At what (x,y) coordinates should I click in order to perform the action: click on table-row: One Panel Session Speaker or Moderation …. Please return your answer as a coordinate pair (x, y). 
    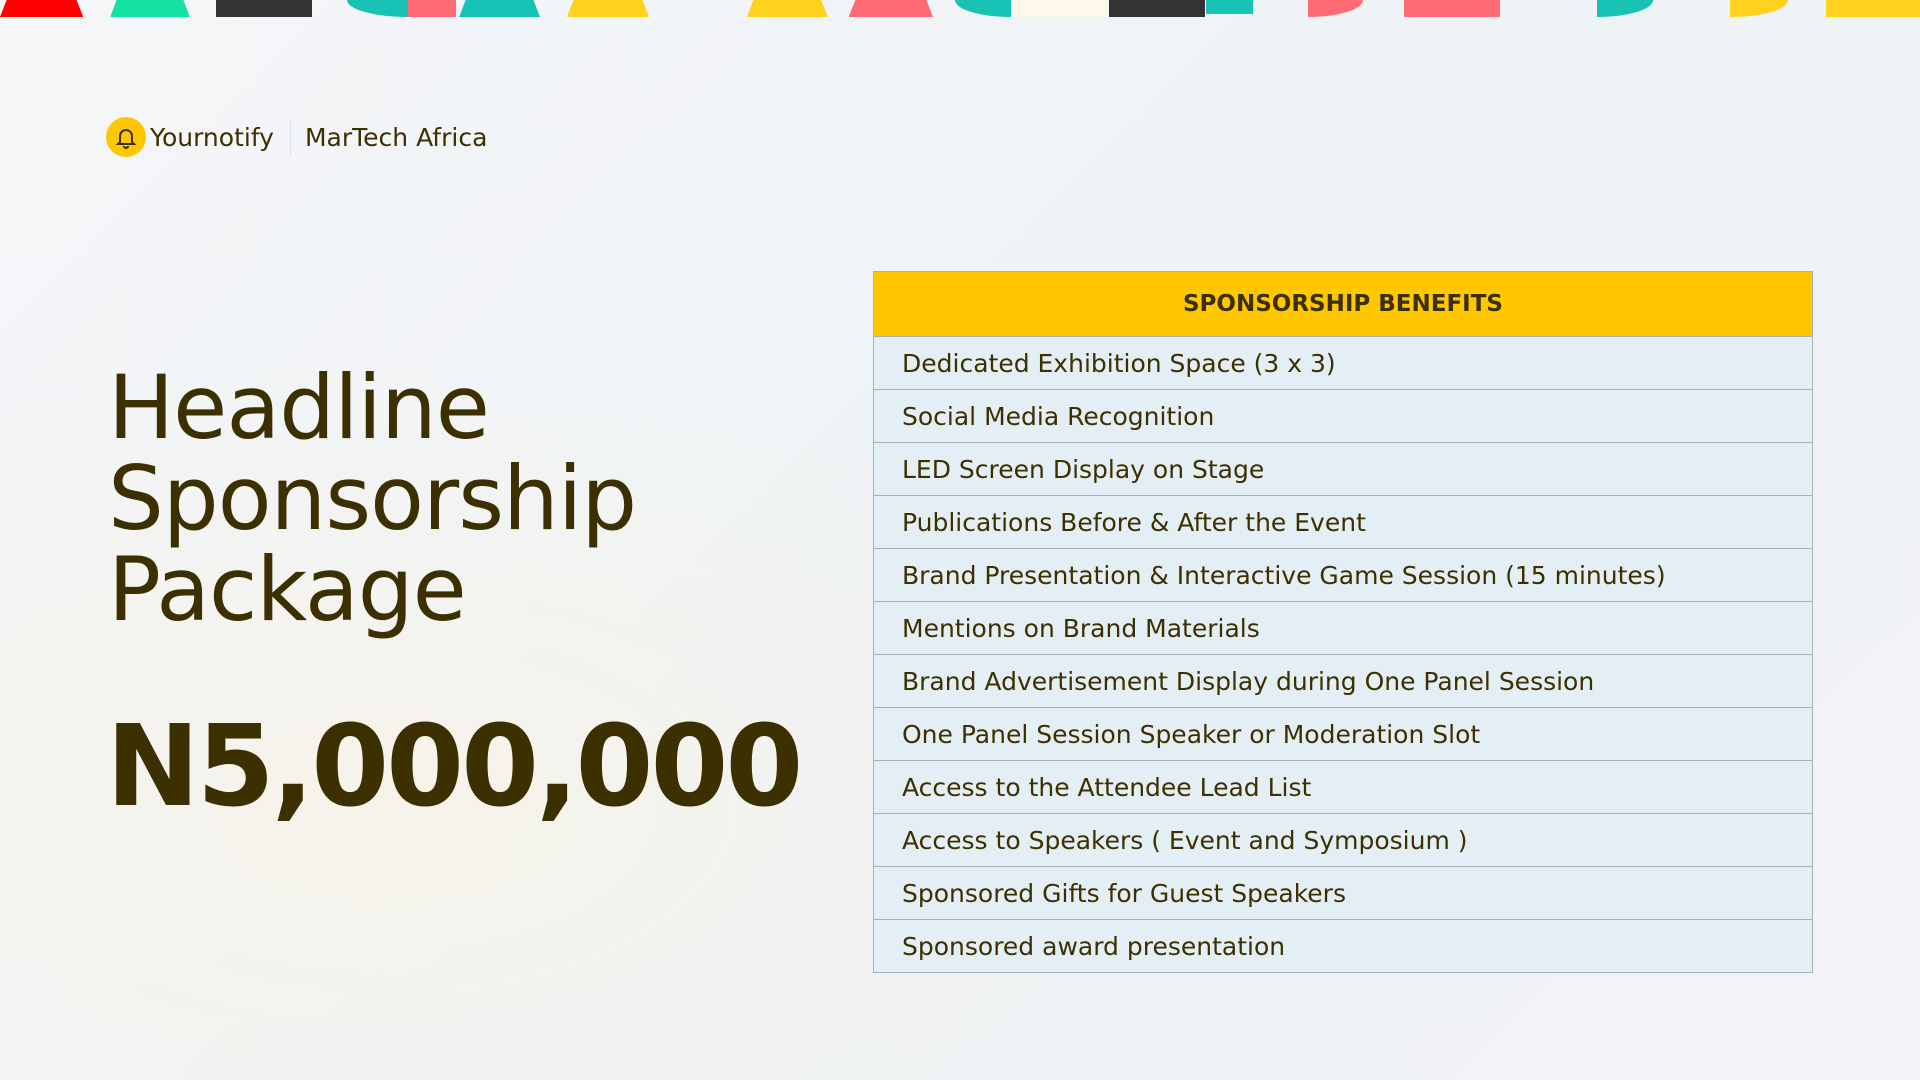
    Looking at the image, I should click on (1343, 733).